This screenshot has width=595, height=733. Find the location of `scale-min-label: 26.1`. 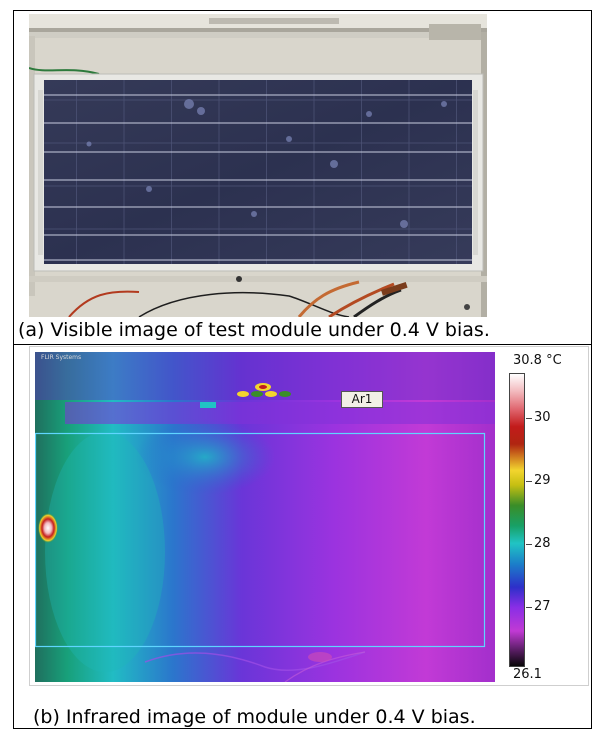

scale-min-label: 26.1 is located at coordinates (527, 674).